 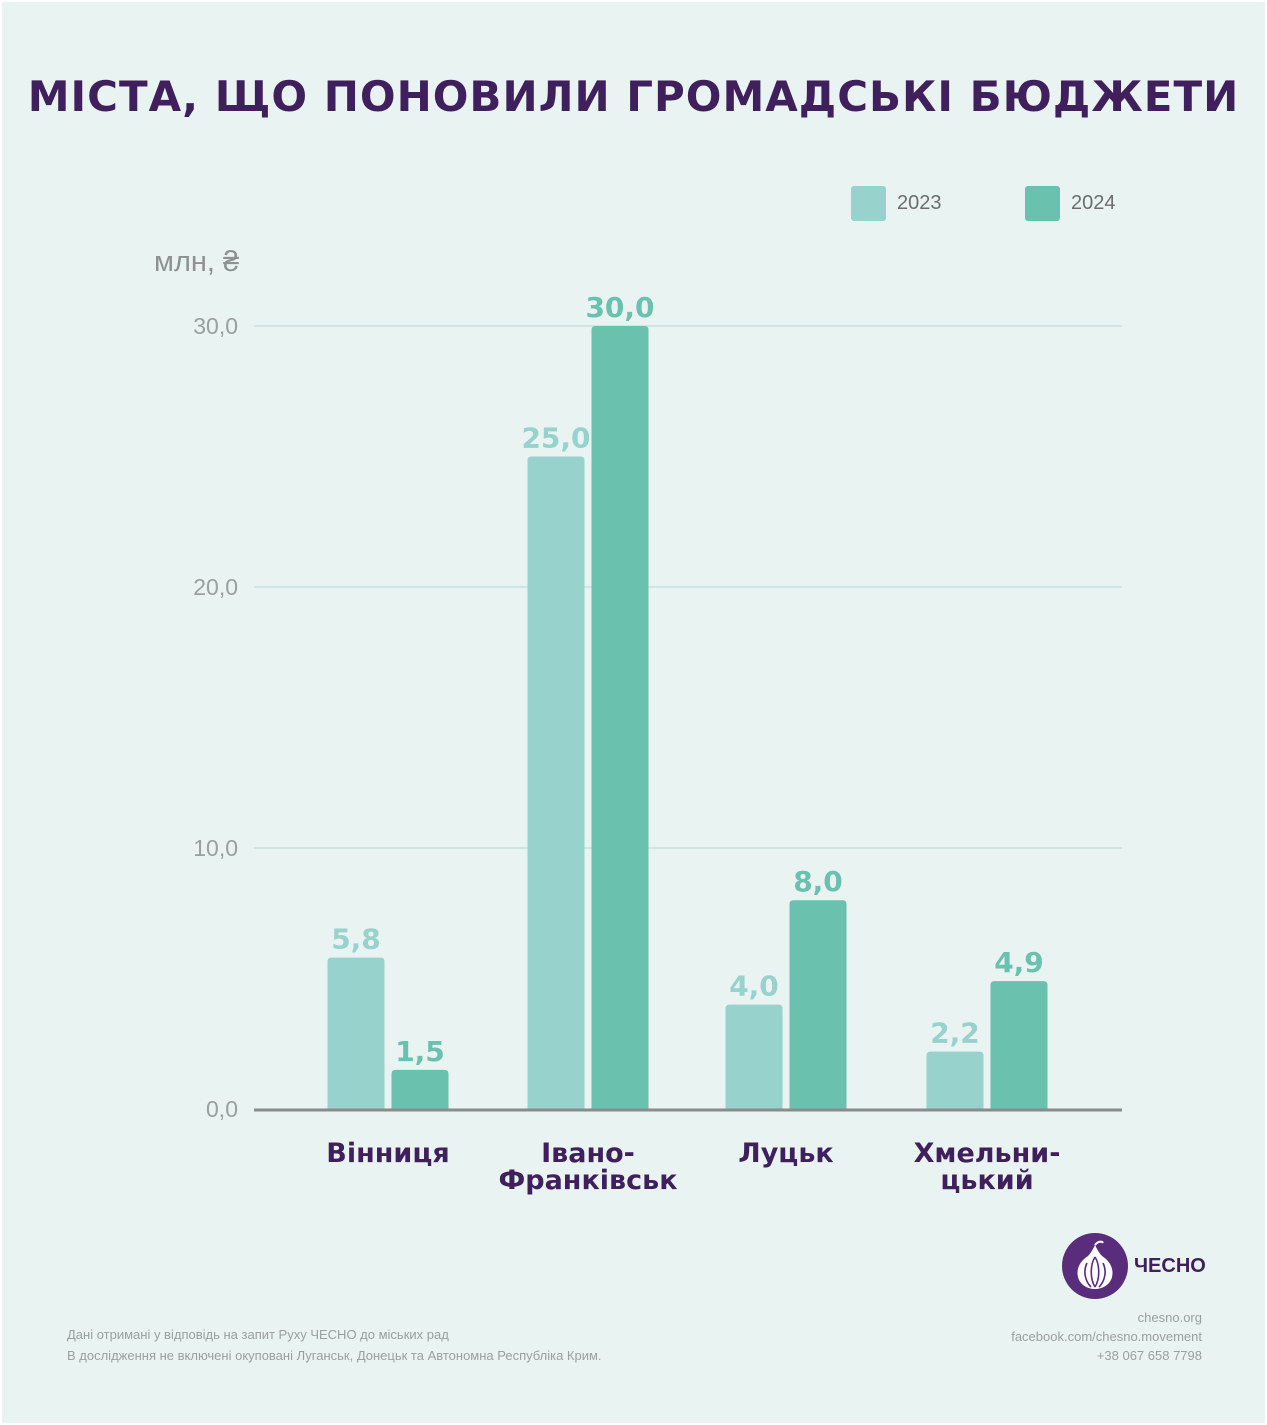 What do you see at coordinates (356, 939) in the screenshot?
I see `bar-value-label: 5,8` at bounding box center [356, 939].